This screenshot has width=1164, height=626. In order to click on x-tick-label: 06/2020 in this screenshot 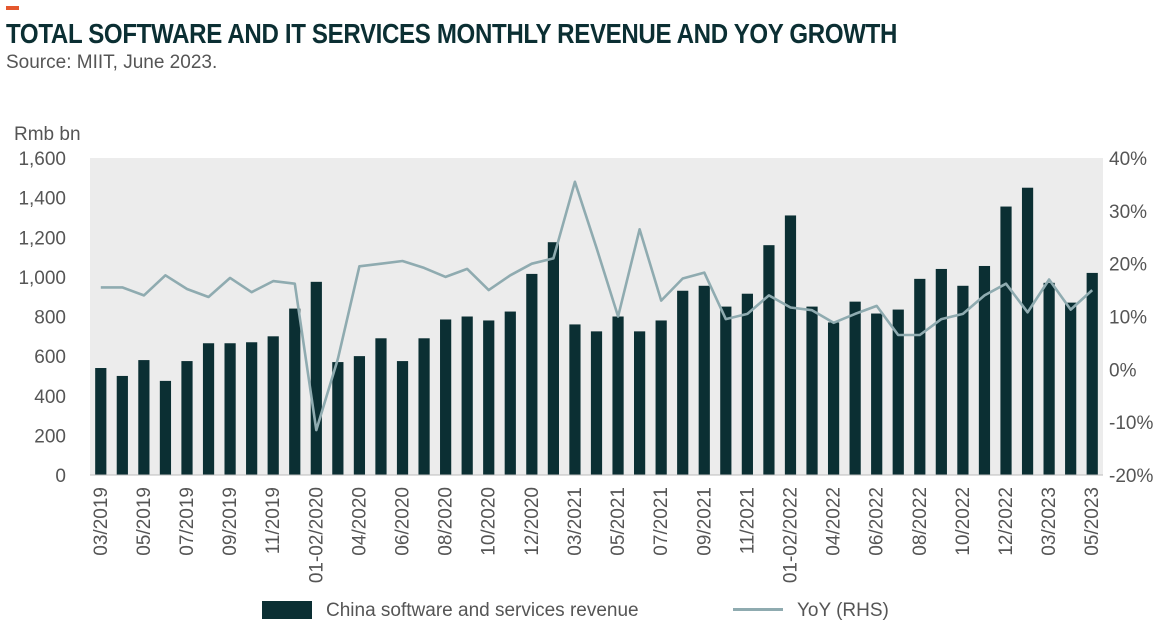, I will do `click(403, 521)`.